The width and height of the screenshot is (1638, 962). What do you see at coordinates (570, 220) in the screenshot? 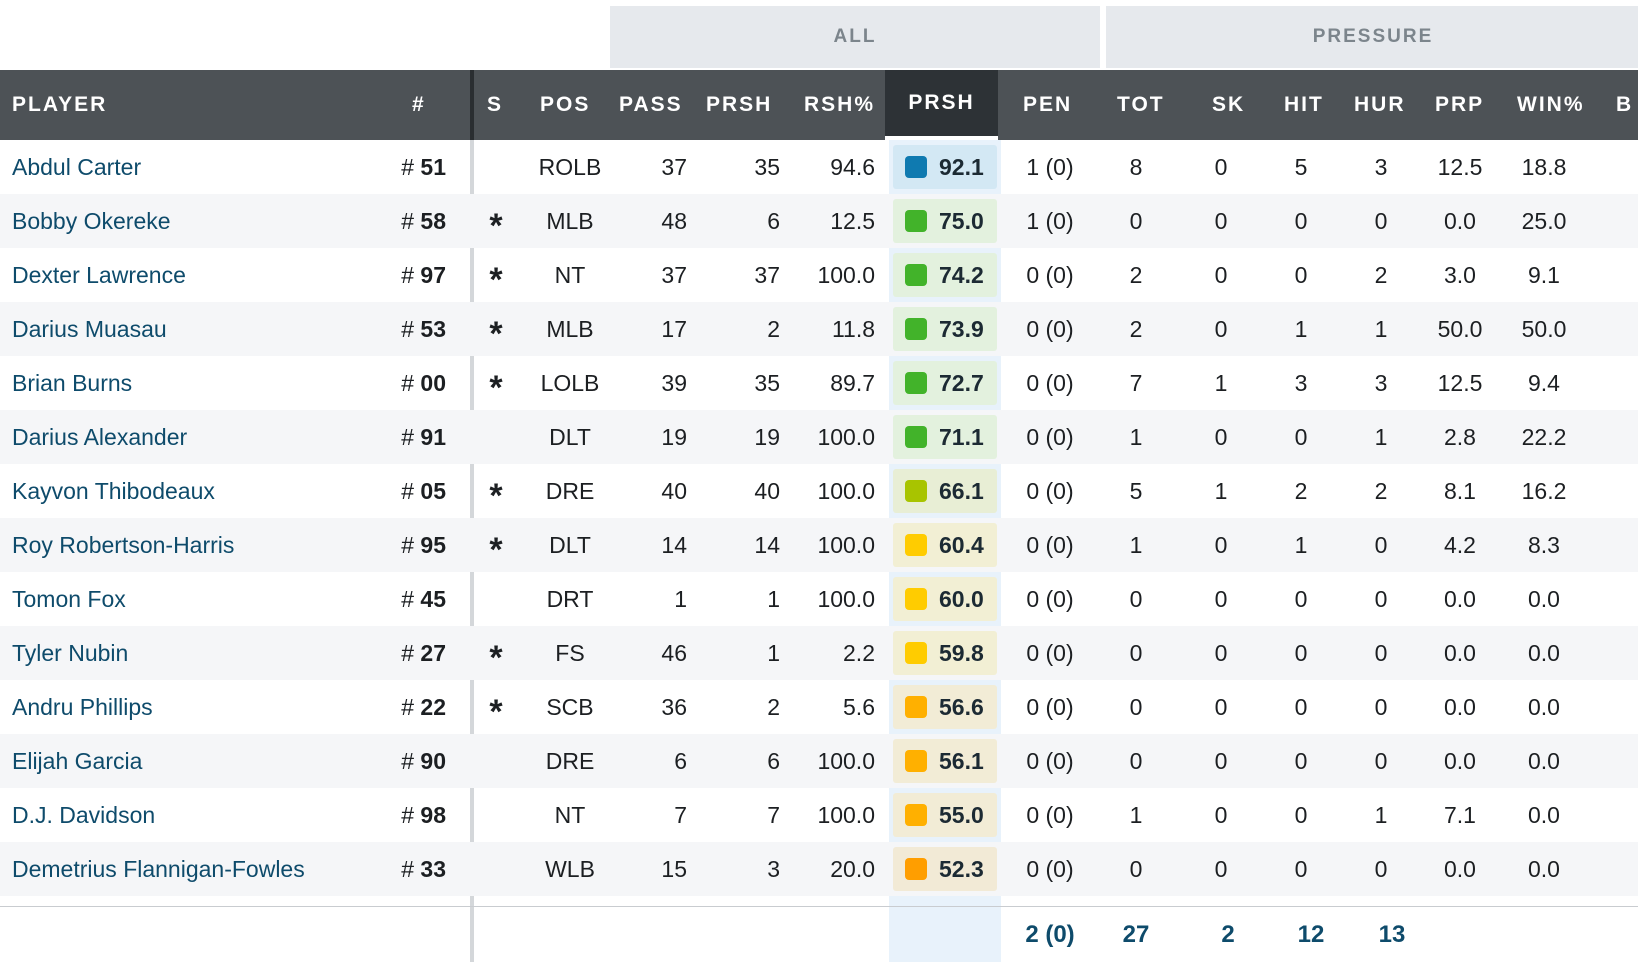
I see `pos-cell: MLB` at bounding box center [570, 220].